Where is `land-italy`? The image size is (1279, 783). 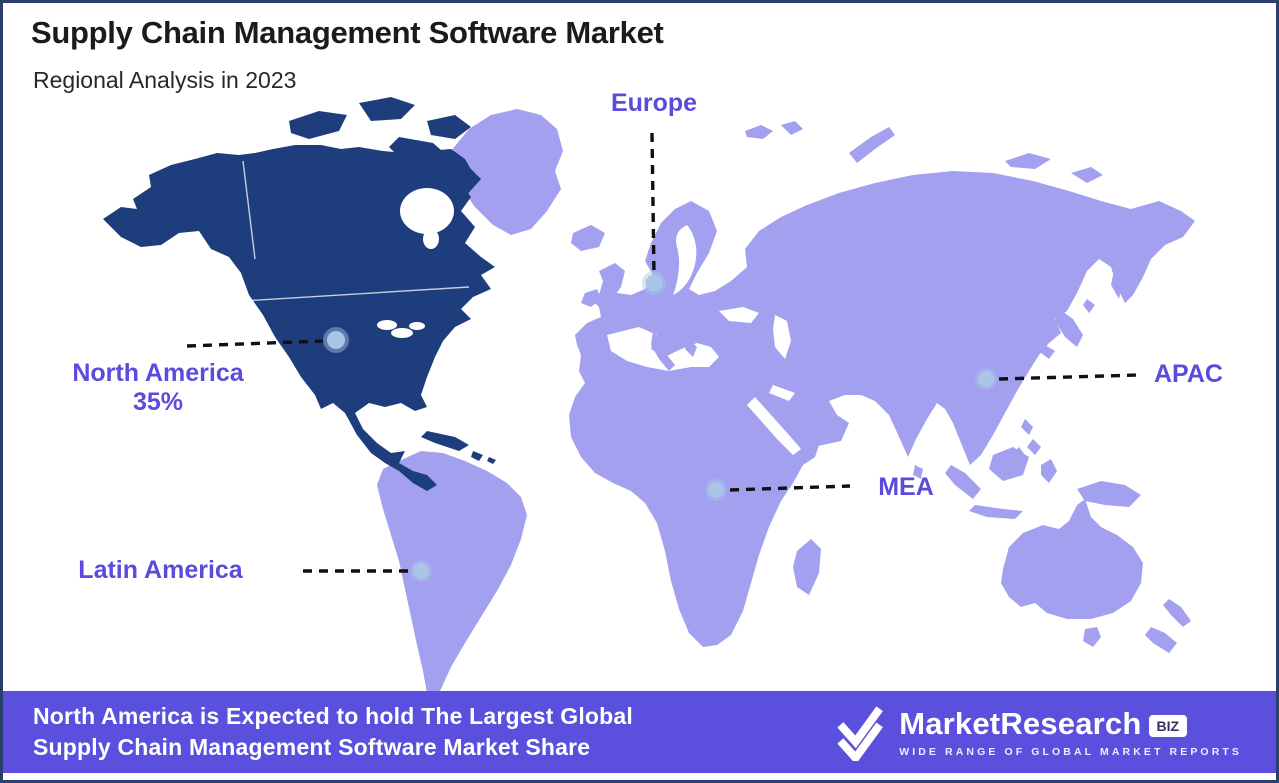 land-italy is located at coordinates (663, 351).